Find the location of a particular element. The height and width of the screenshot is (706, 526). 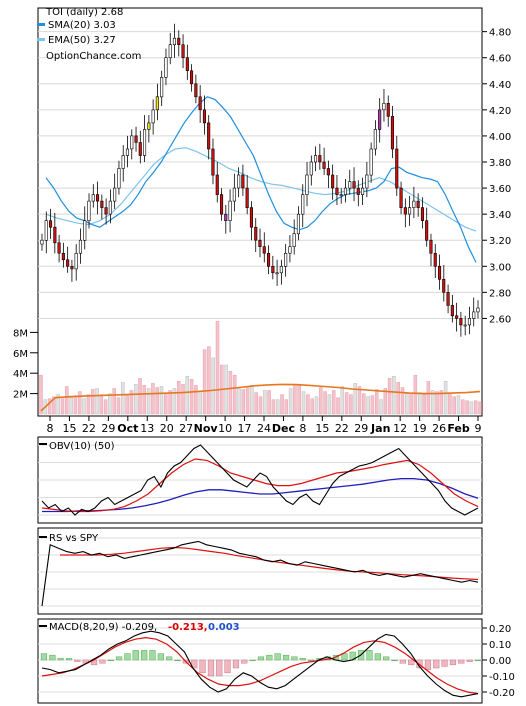

chart-title: TOI (daily) 2.68 is located at coordinates (84, 12).